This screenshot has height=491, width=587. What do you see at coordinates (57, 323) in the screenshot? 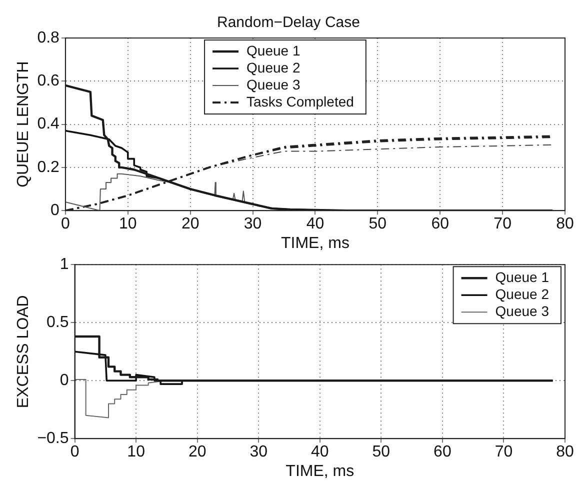
I see `y-tick-label: 0.5` at bounding box center [57, 323].